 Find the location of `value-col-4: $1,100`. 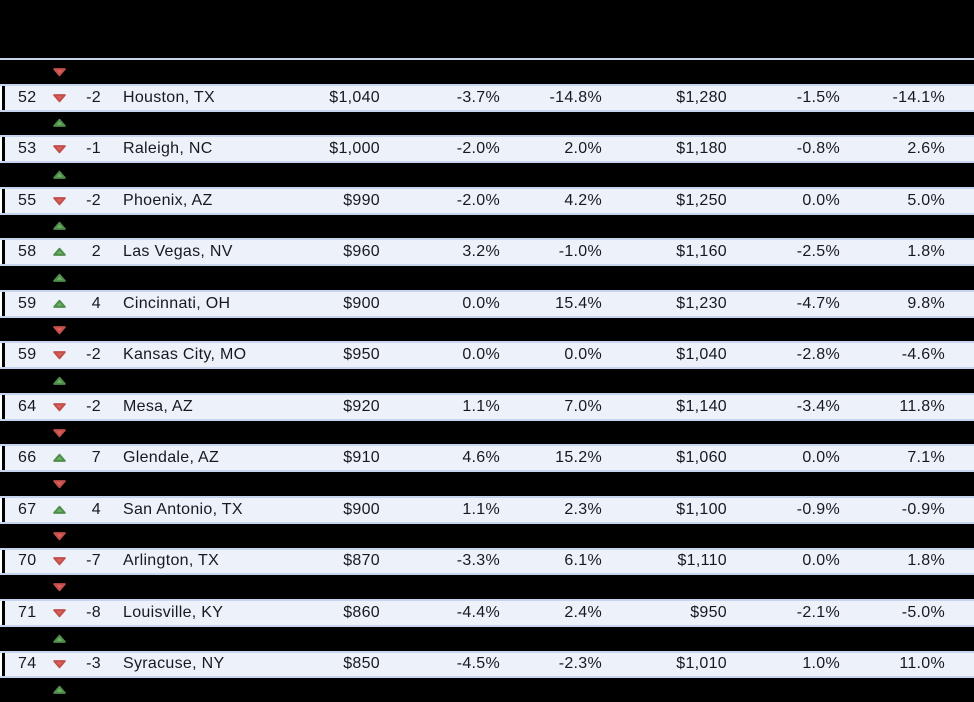

value-col-4: $1,100 is located at coordinates (701, 509).